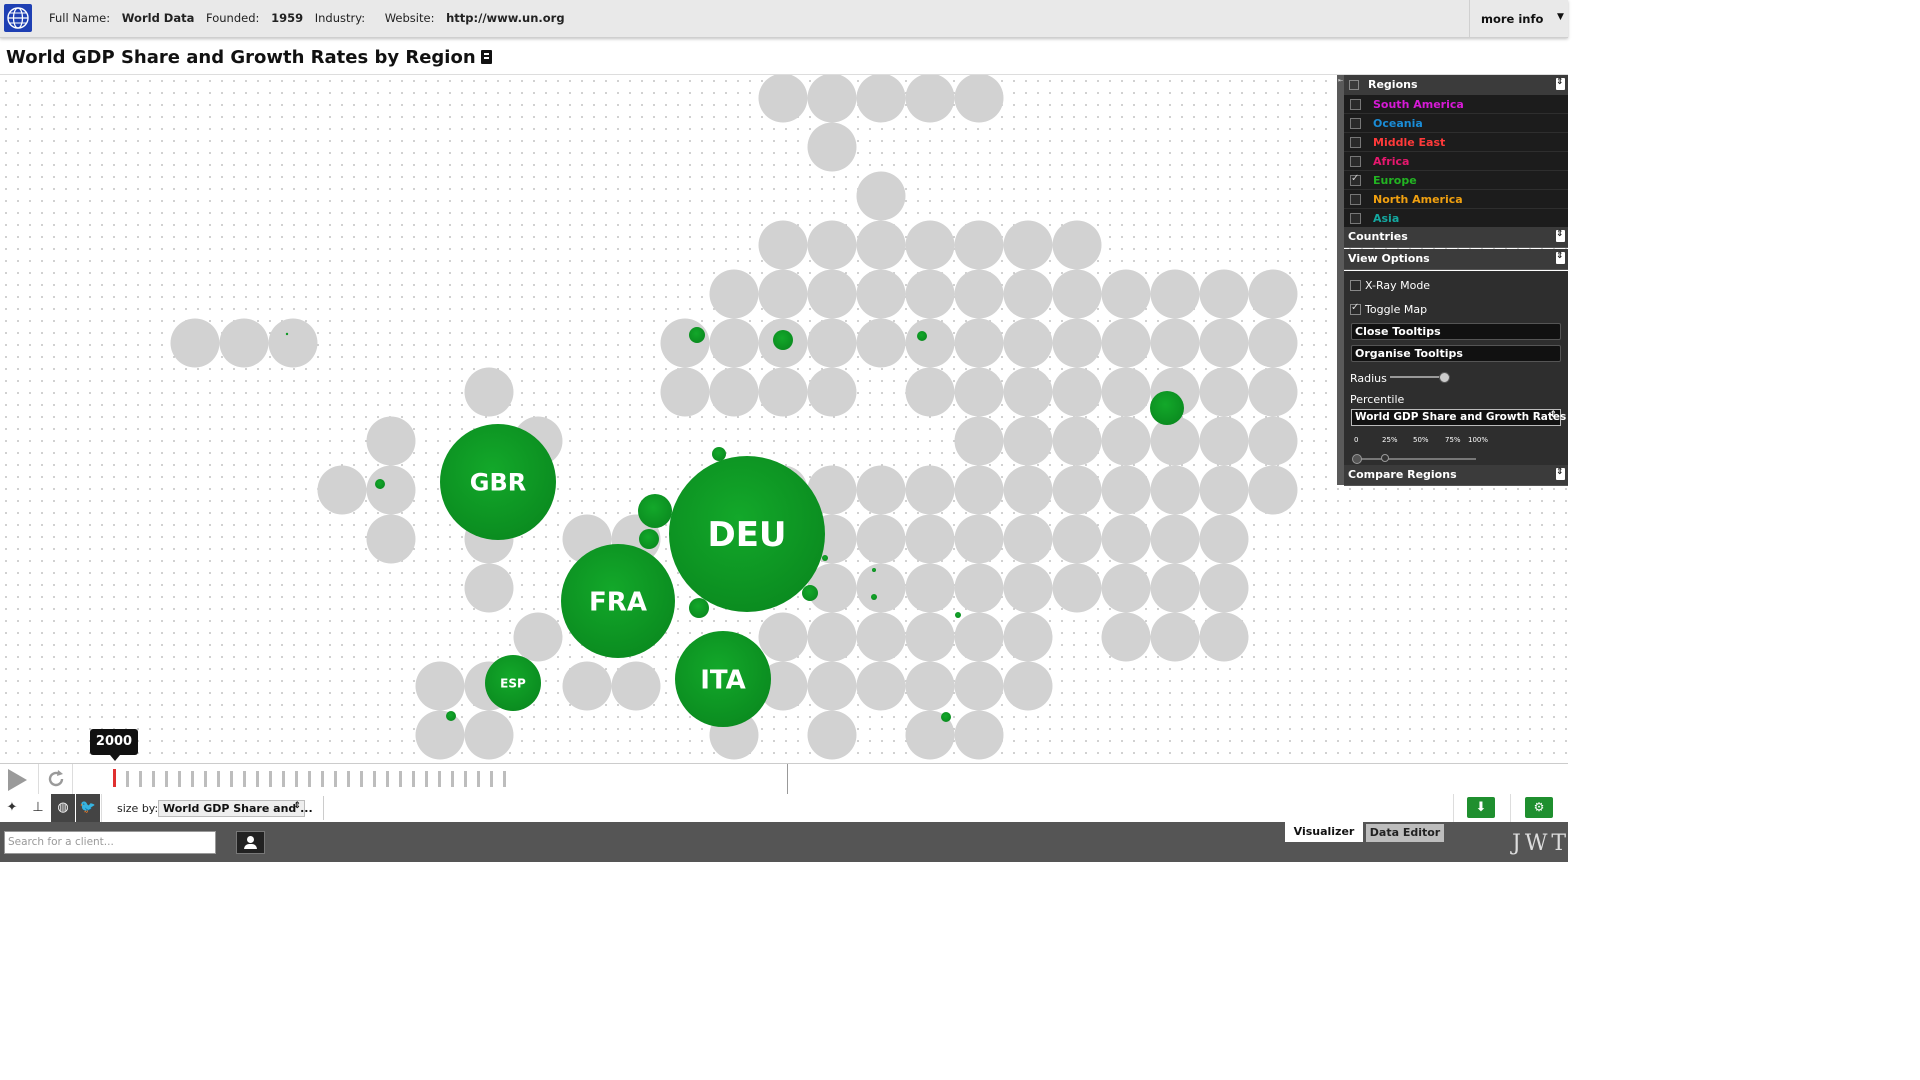 The image size is (1920, 1080). I want to click on compare-regions-header: Compare Regions, so click(1456, 475).